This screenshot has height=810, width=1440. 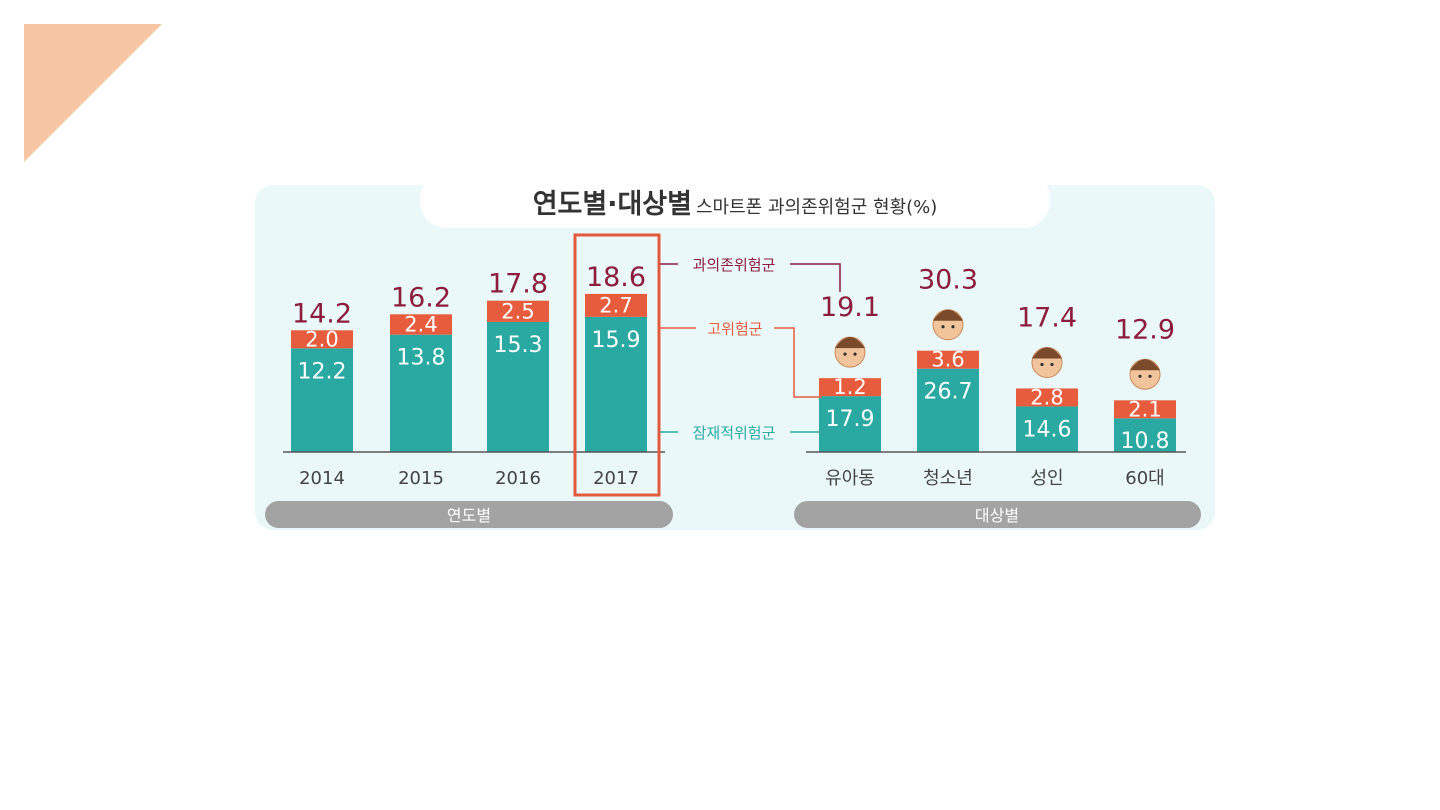 I want to click on person-eye-left-icon-성인, so click(x=1042, y=364).